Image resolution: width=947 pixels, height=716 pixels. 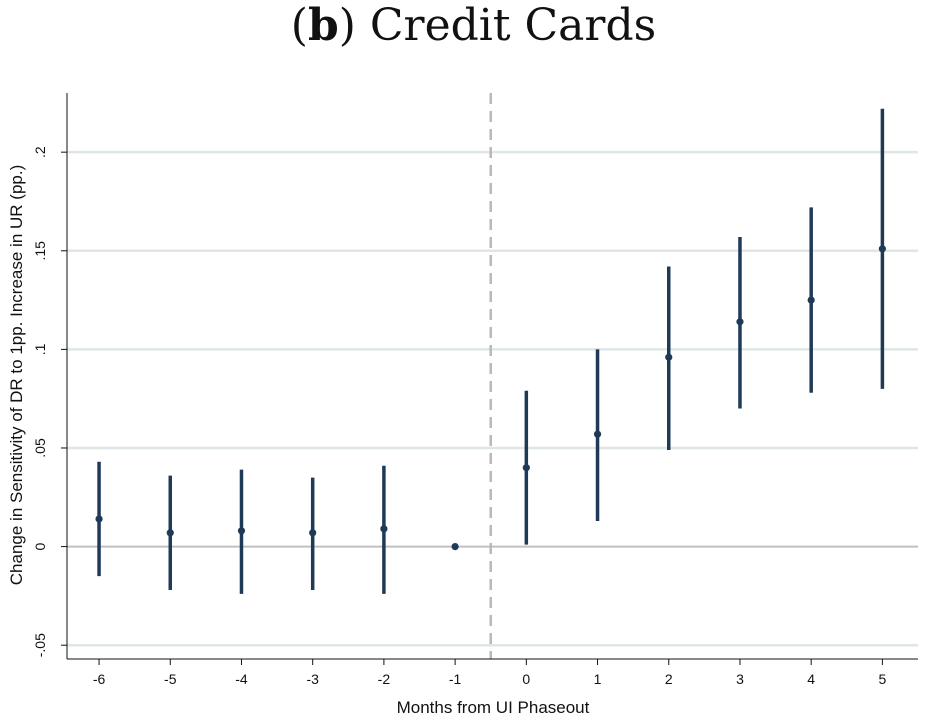 What do you see at coordinates (99, 679) in the screenshot?
I see `x-tick-label: -6` at bounding box center [99, 679].